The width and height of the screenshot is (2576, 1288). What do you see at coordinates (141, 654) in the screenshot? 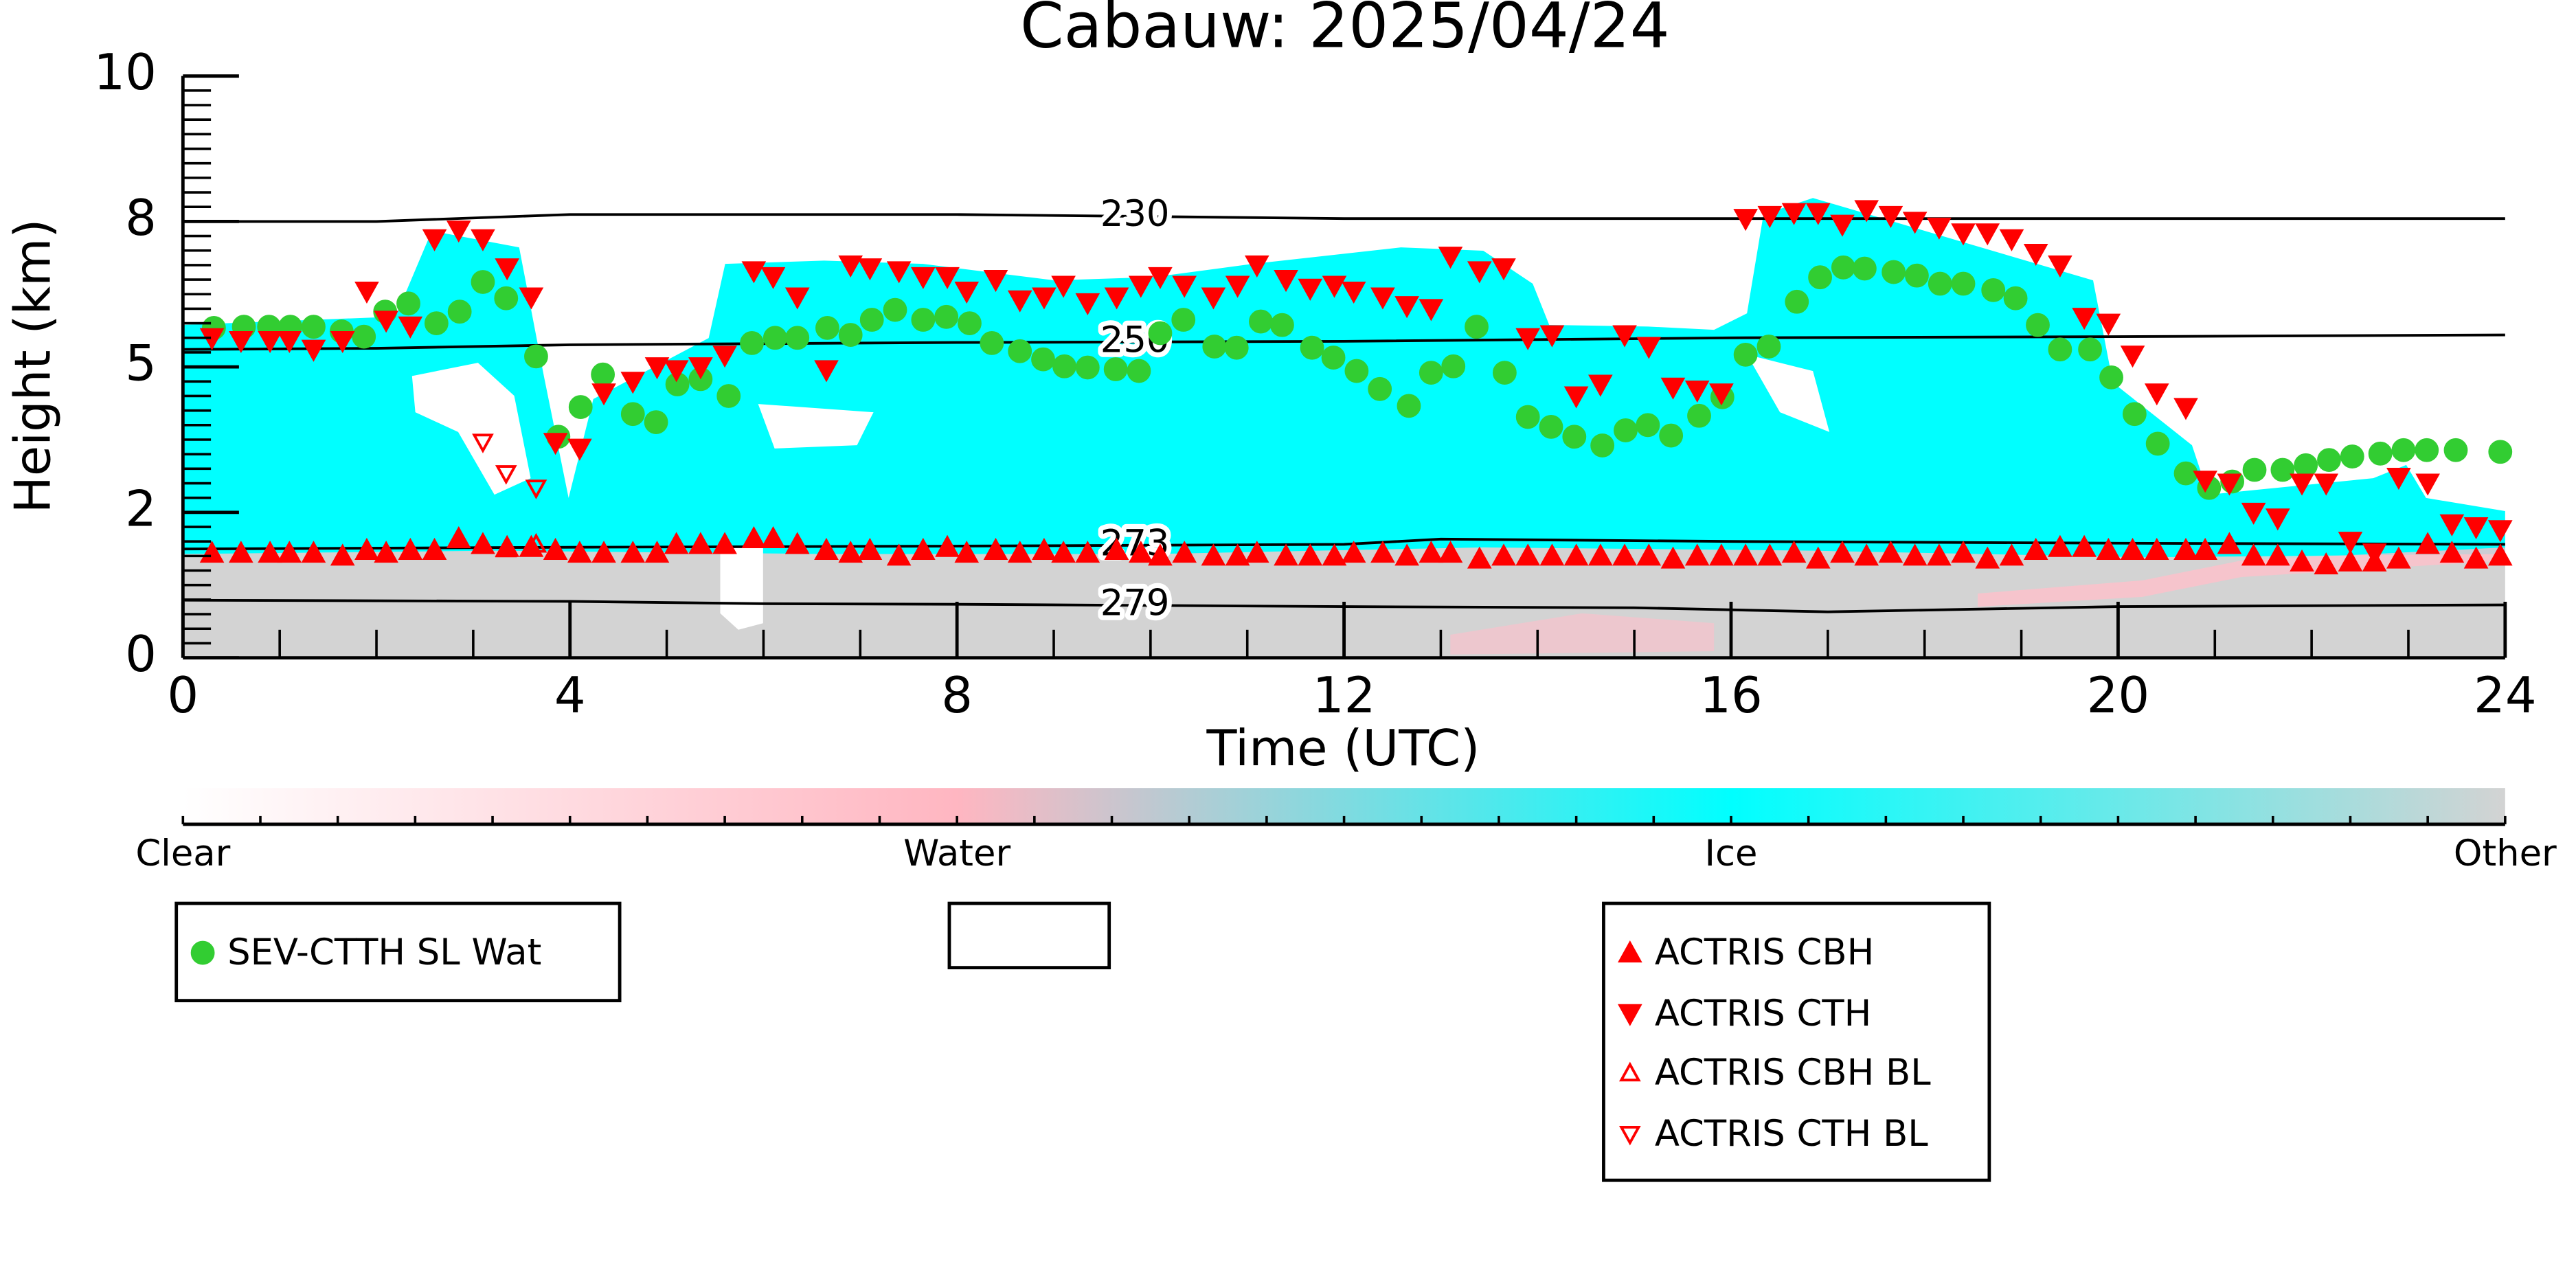
I see `y-tick-label: 0` at bounding box center [141, 654].